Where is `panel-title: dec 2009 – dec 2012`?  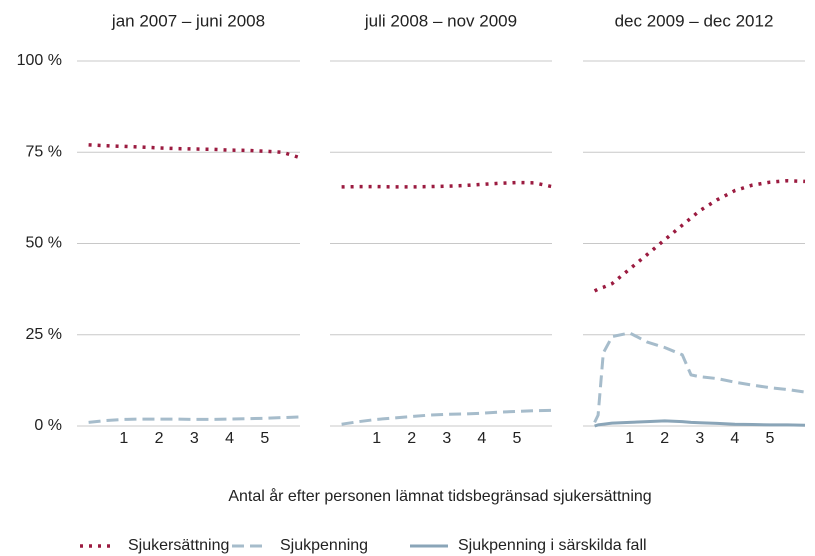 panel-title: dec 2009 – dec 2012 is located at coordinates (694, 20).